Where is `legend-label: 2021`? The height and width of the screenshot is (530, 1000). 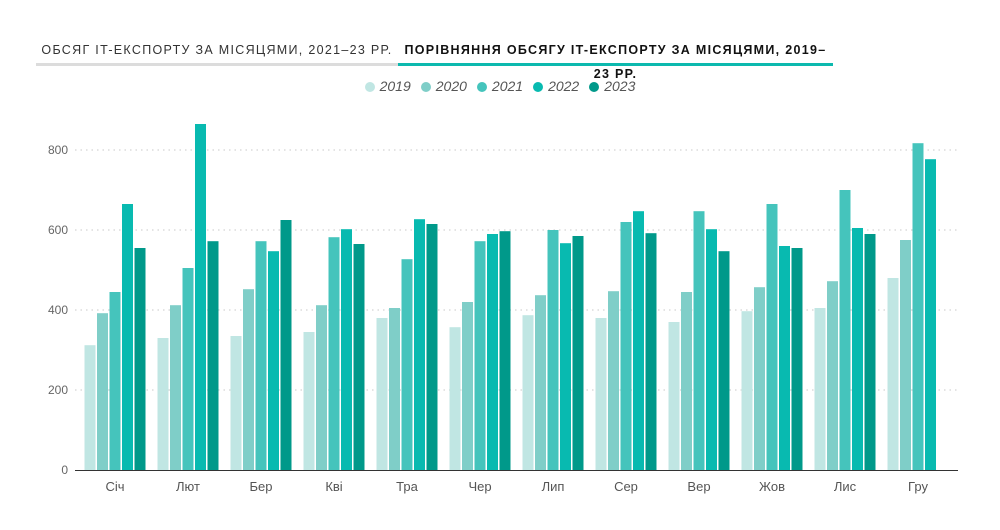
legend-label: 2021 is located at coordinates (507, 86).